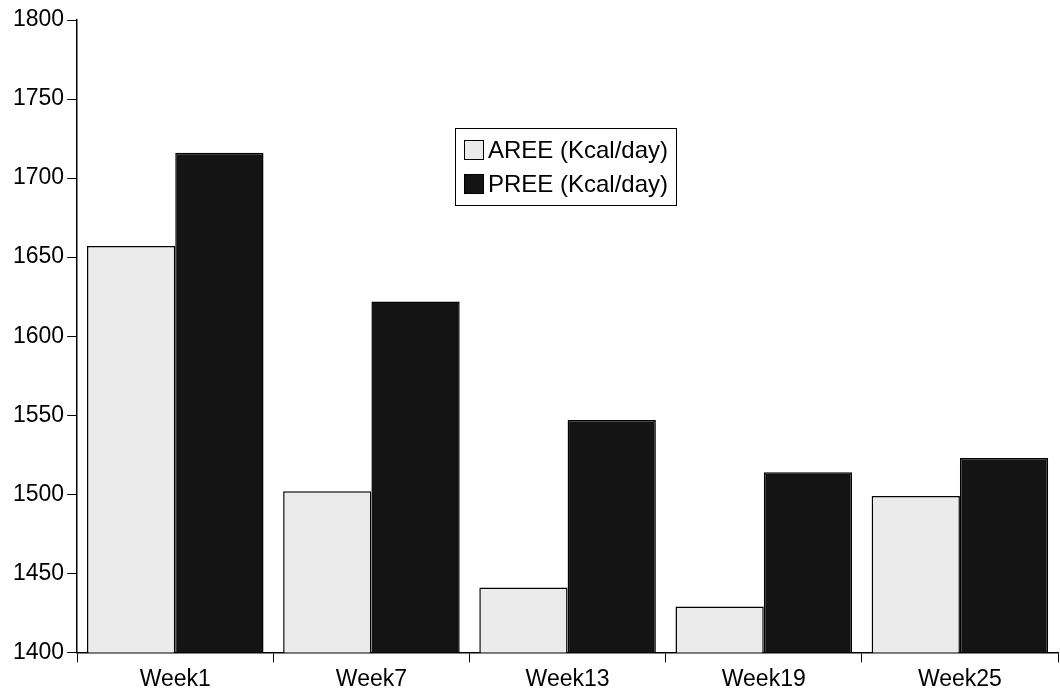  Describe the element at coordinates (175, 677) in the screenshot. I see `x-tick-label: Week1` at that location.